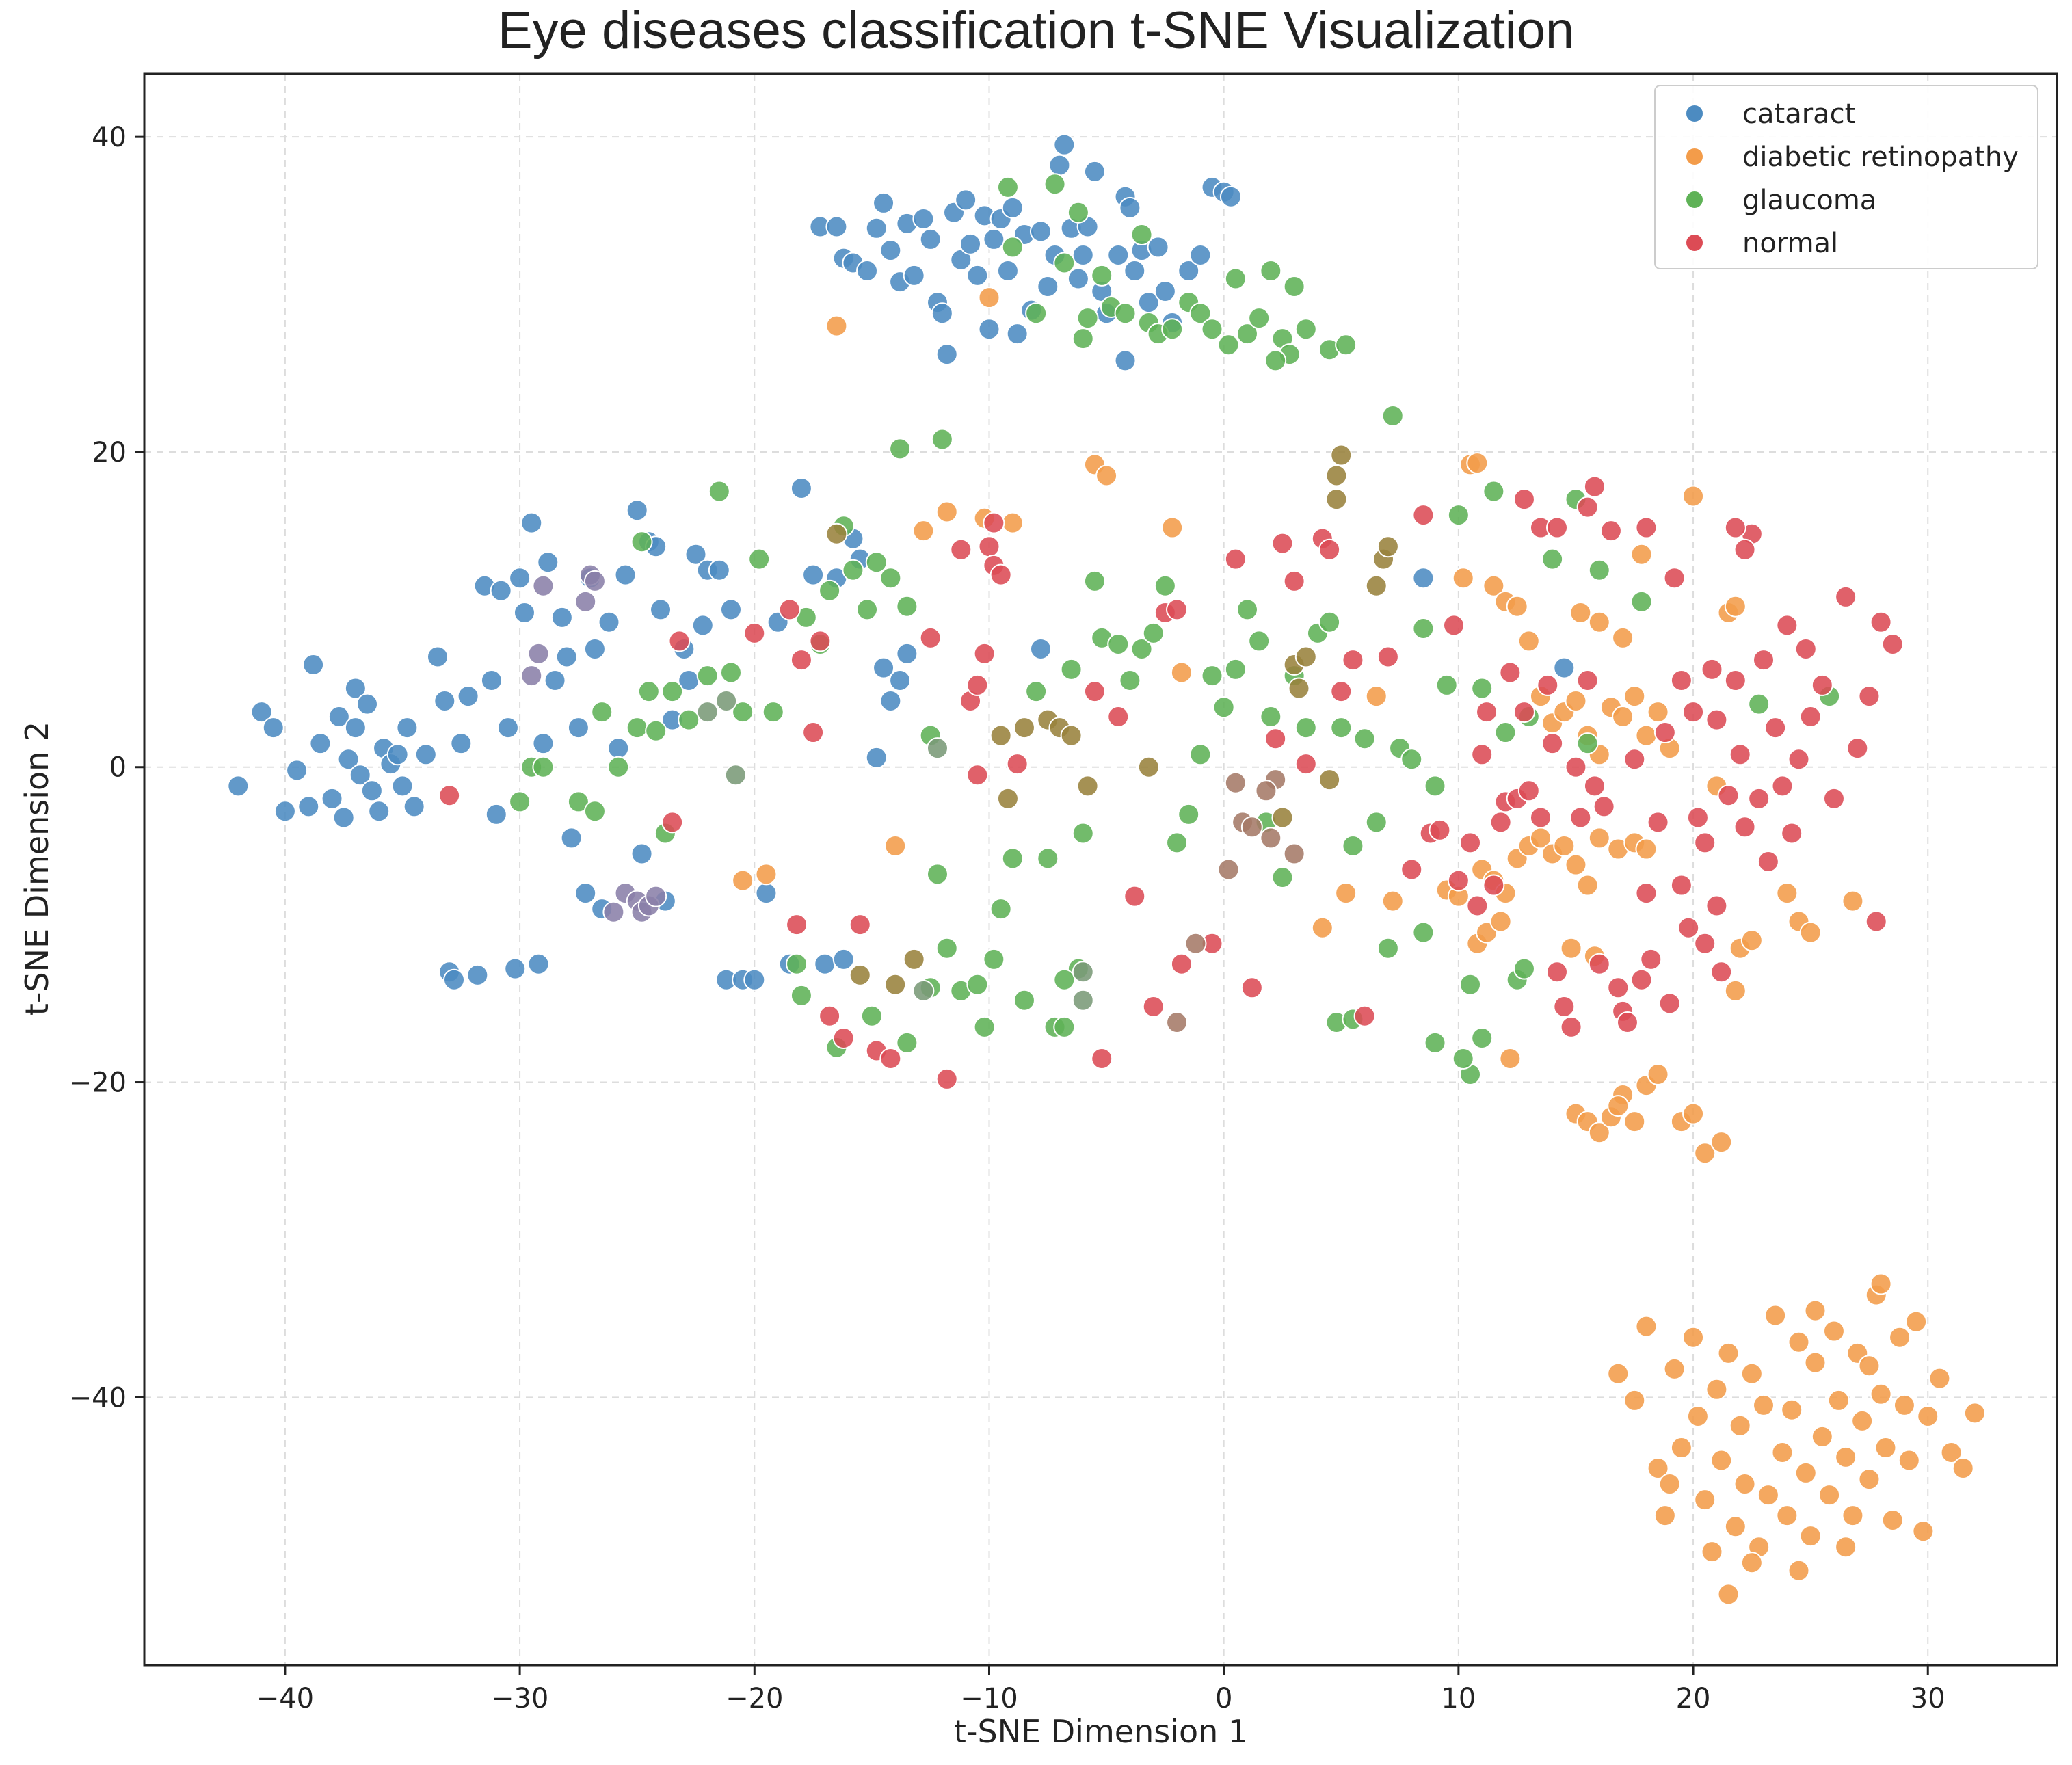 This screenshot has height=1765, width=2072. I want to click on legend-label-cataract: cataract, so click(1799, 114).